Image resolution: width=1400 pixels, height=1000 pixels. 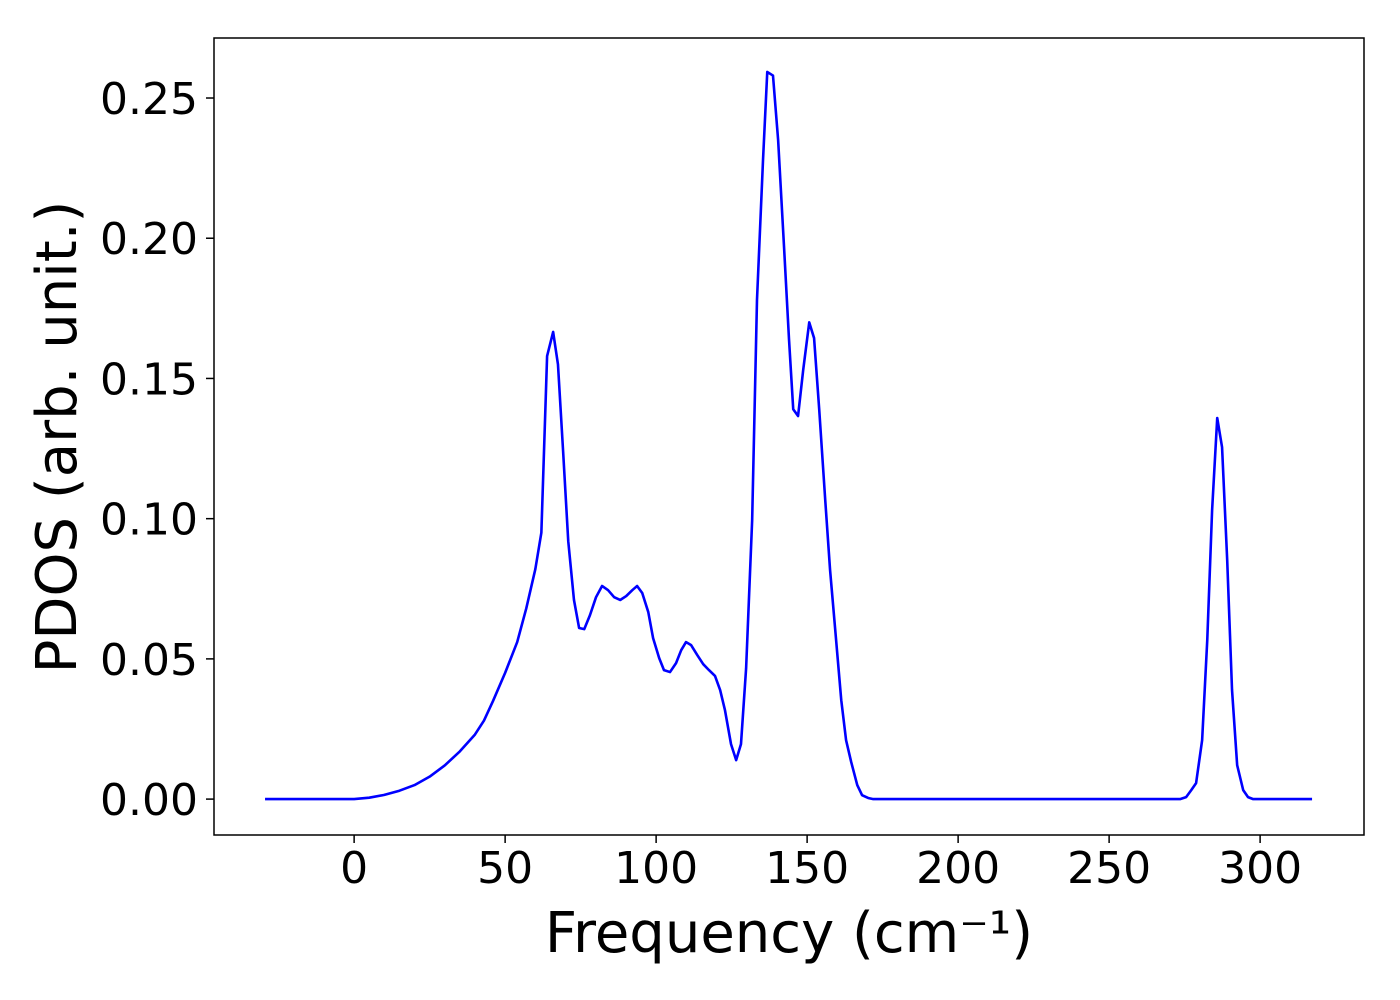 I want to click on y-tick-label: 0.05, so click(x=149, y=660).